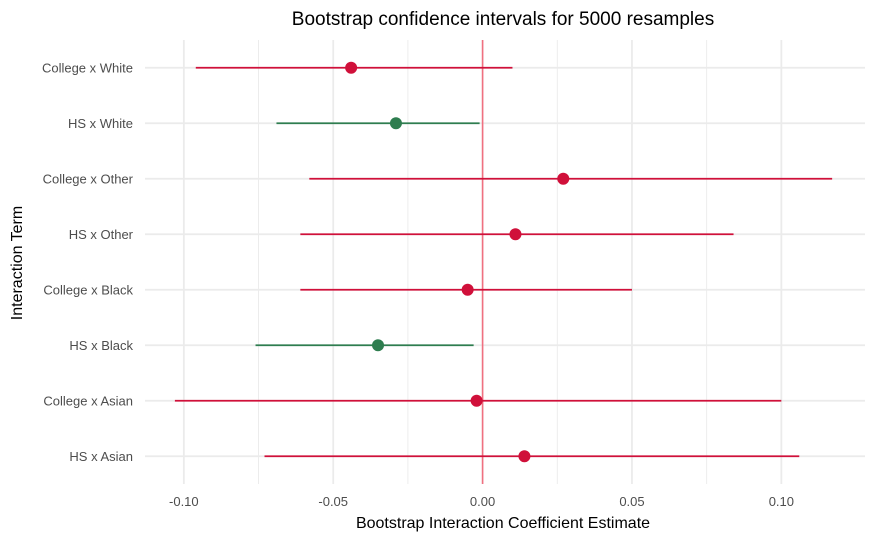  I want to click on y-tick-label: College x White, so click(87, 67).